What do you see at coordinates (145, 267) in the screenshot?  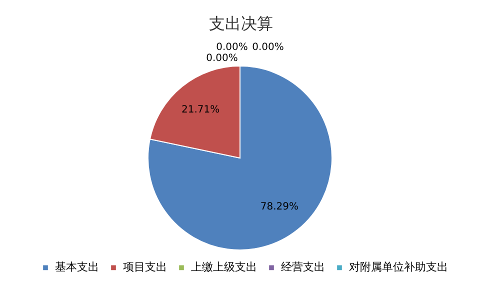 I see `legend-label: 项目支出` at bounding box center [145, 267].